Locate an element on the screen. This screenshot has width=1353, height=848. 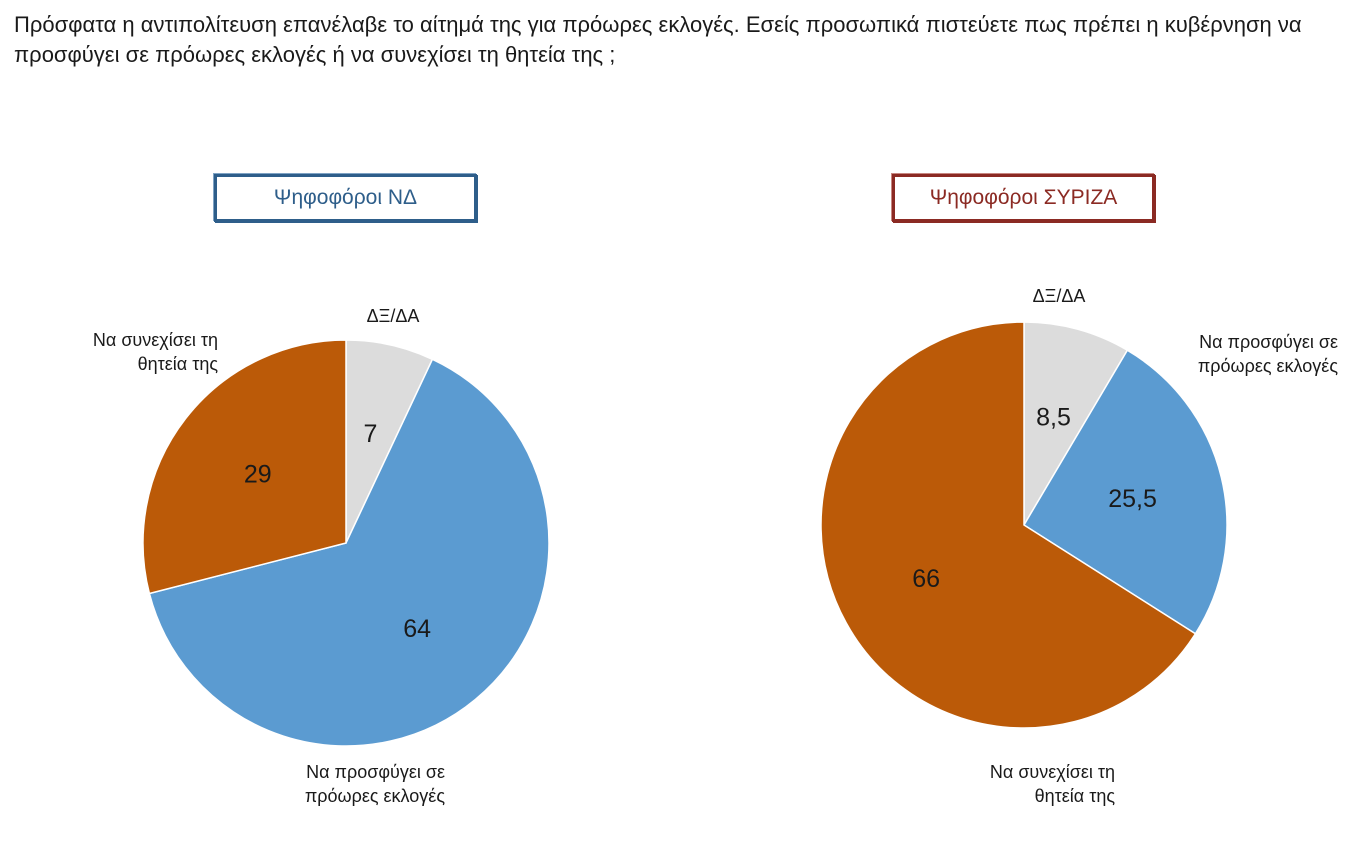
nd-label-early-line2: πρόωρες εκλογές is located at coordinates (374, 796).